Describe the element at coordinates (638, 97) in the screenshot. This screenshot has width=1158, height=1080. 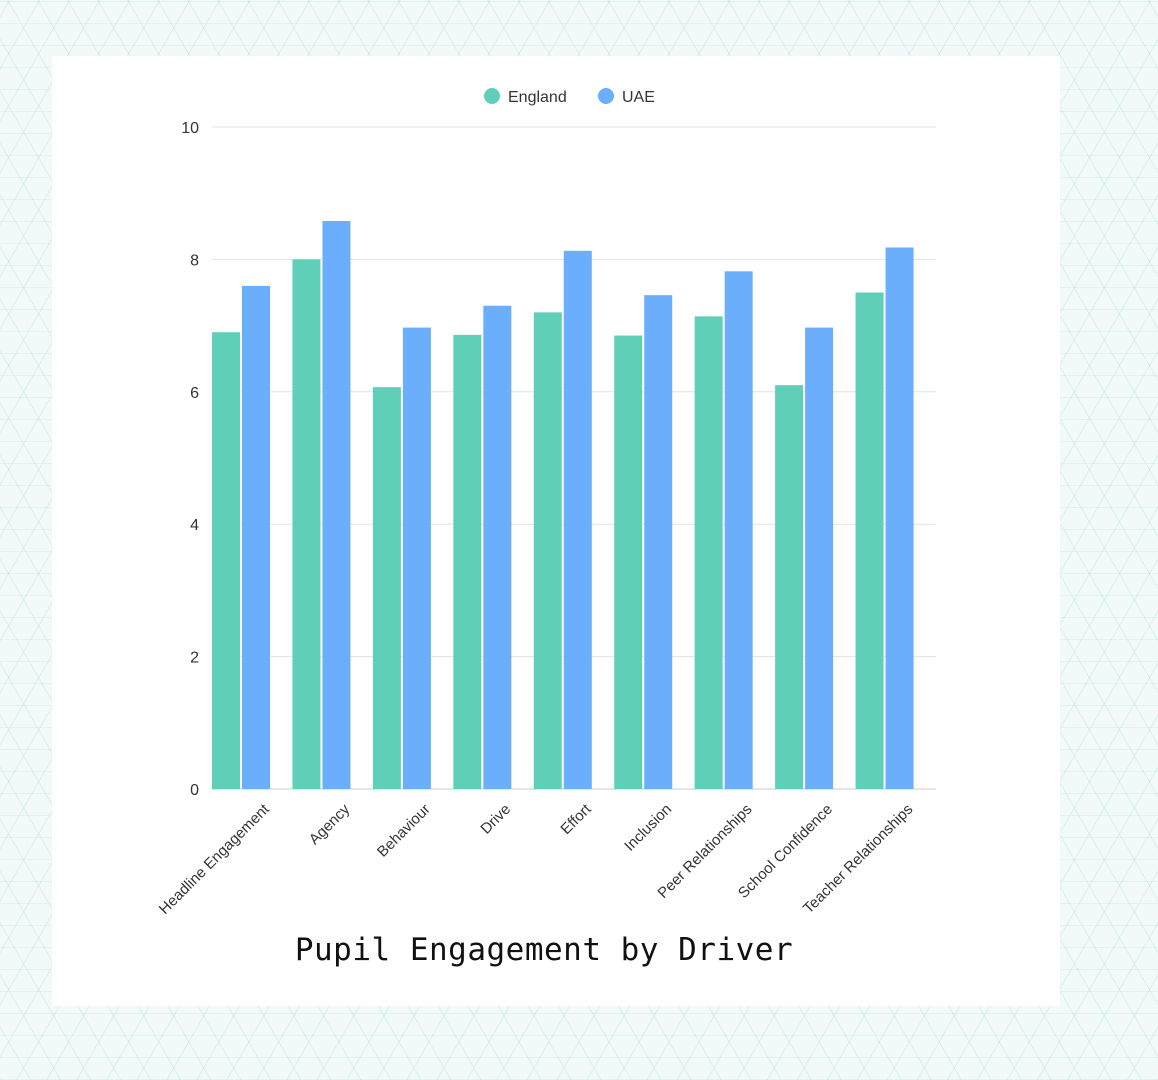
I see `legend-label-uae: UAE` at that location.